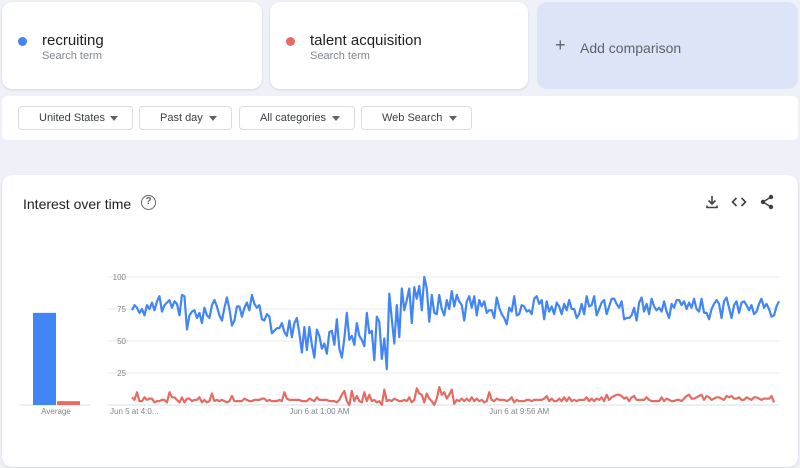 The image size is (800, 468). I want to click on filter-region: United States, so click(75, 118).